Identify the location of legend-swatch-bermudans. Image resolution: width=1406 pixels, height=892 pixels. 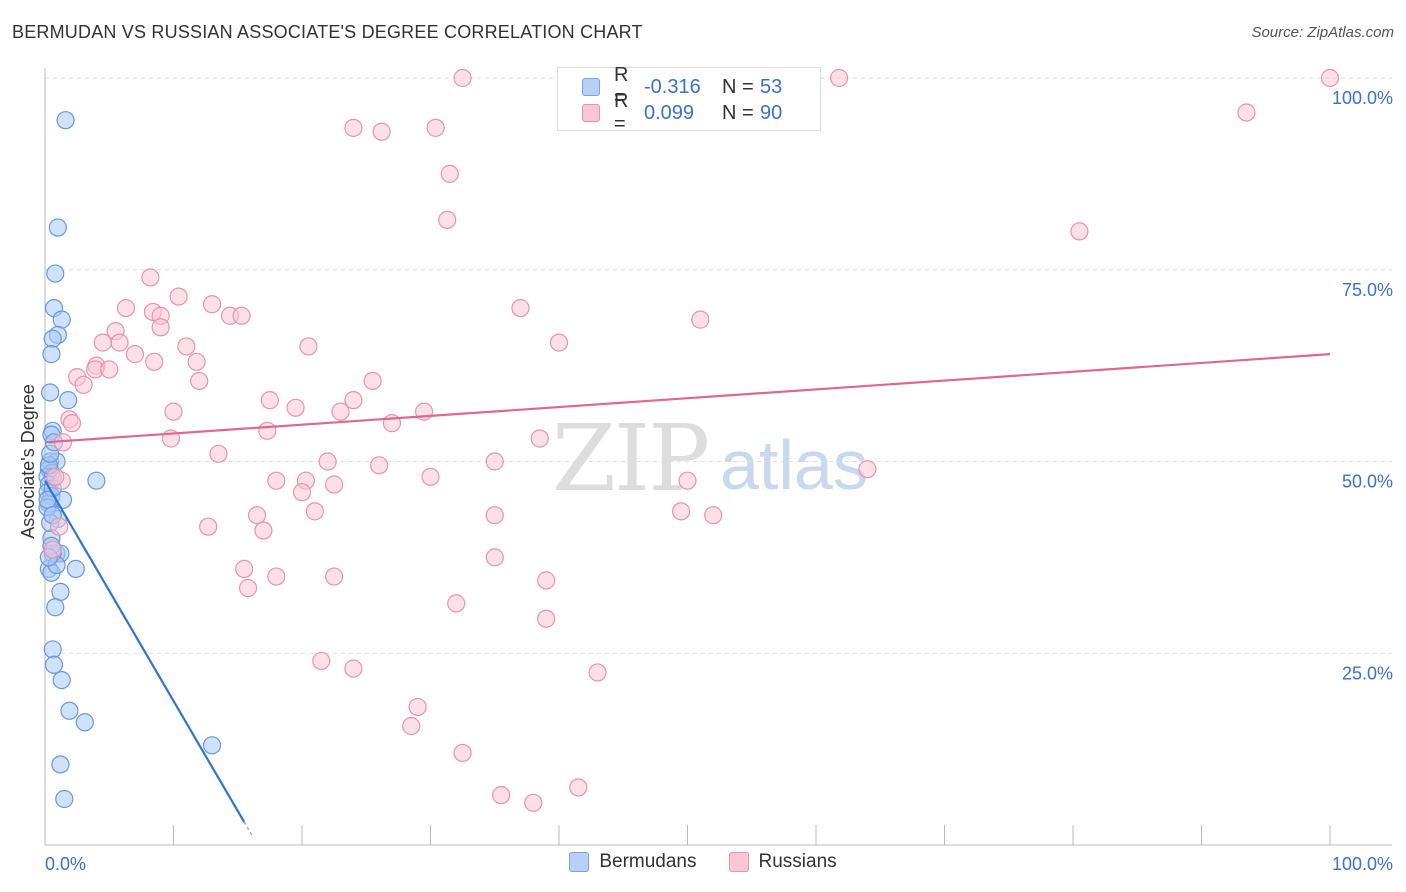
(591, 87).